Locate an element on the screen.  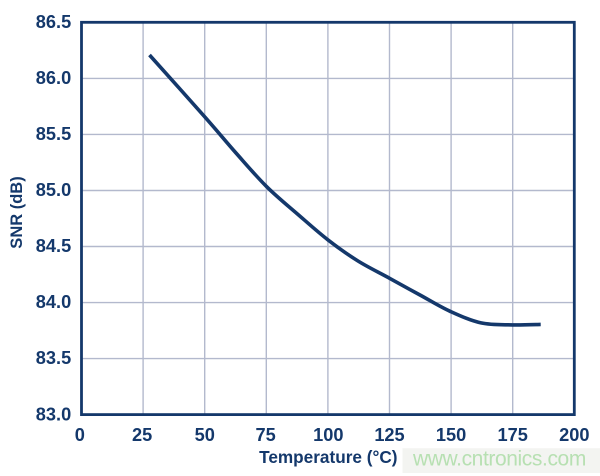
svg-text: 84.5 is located at coordinates (53, 246).